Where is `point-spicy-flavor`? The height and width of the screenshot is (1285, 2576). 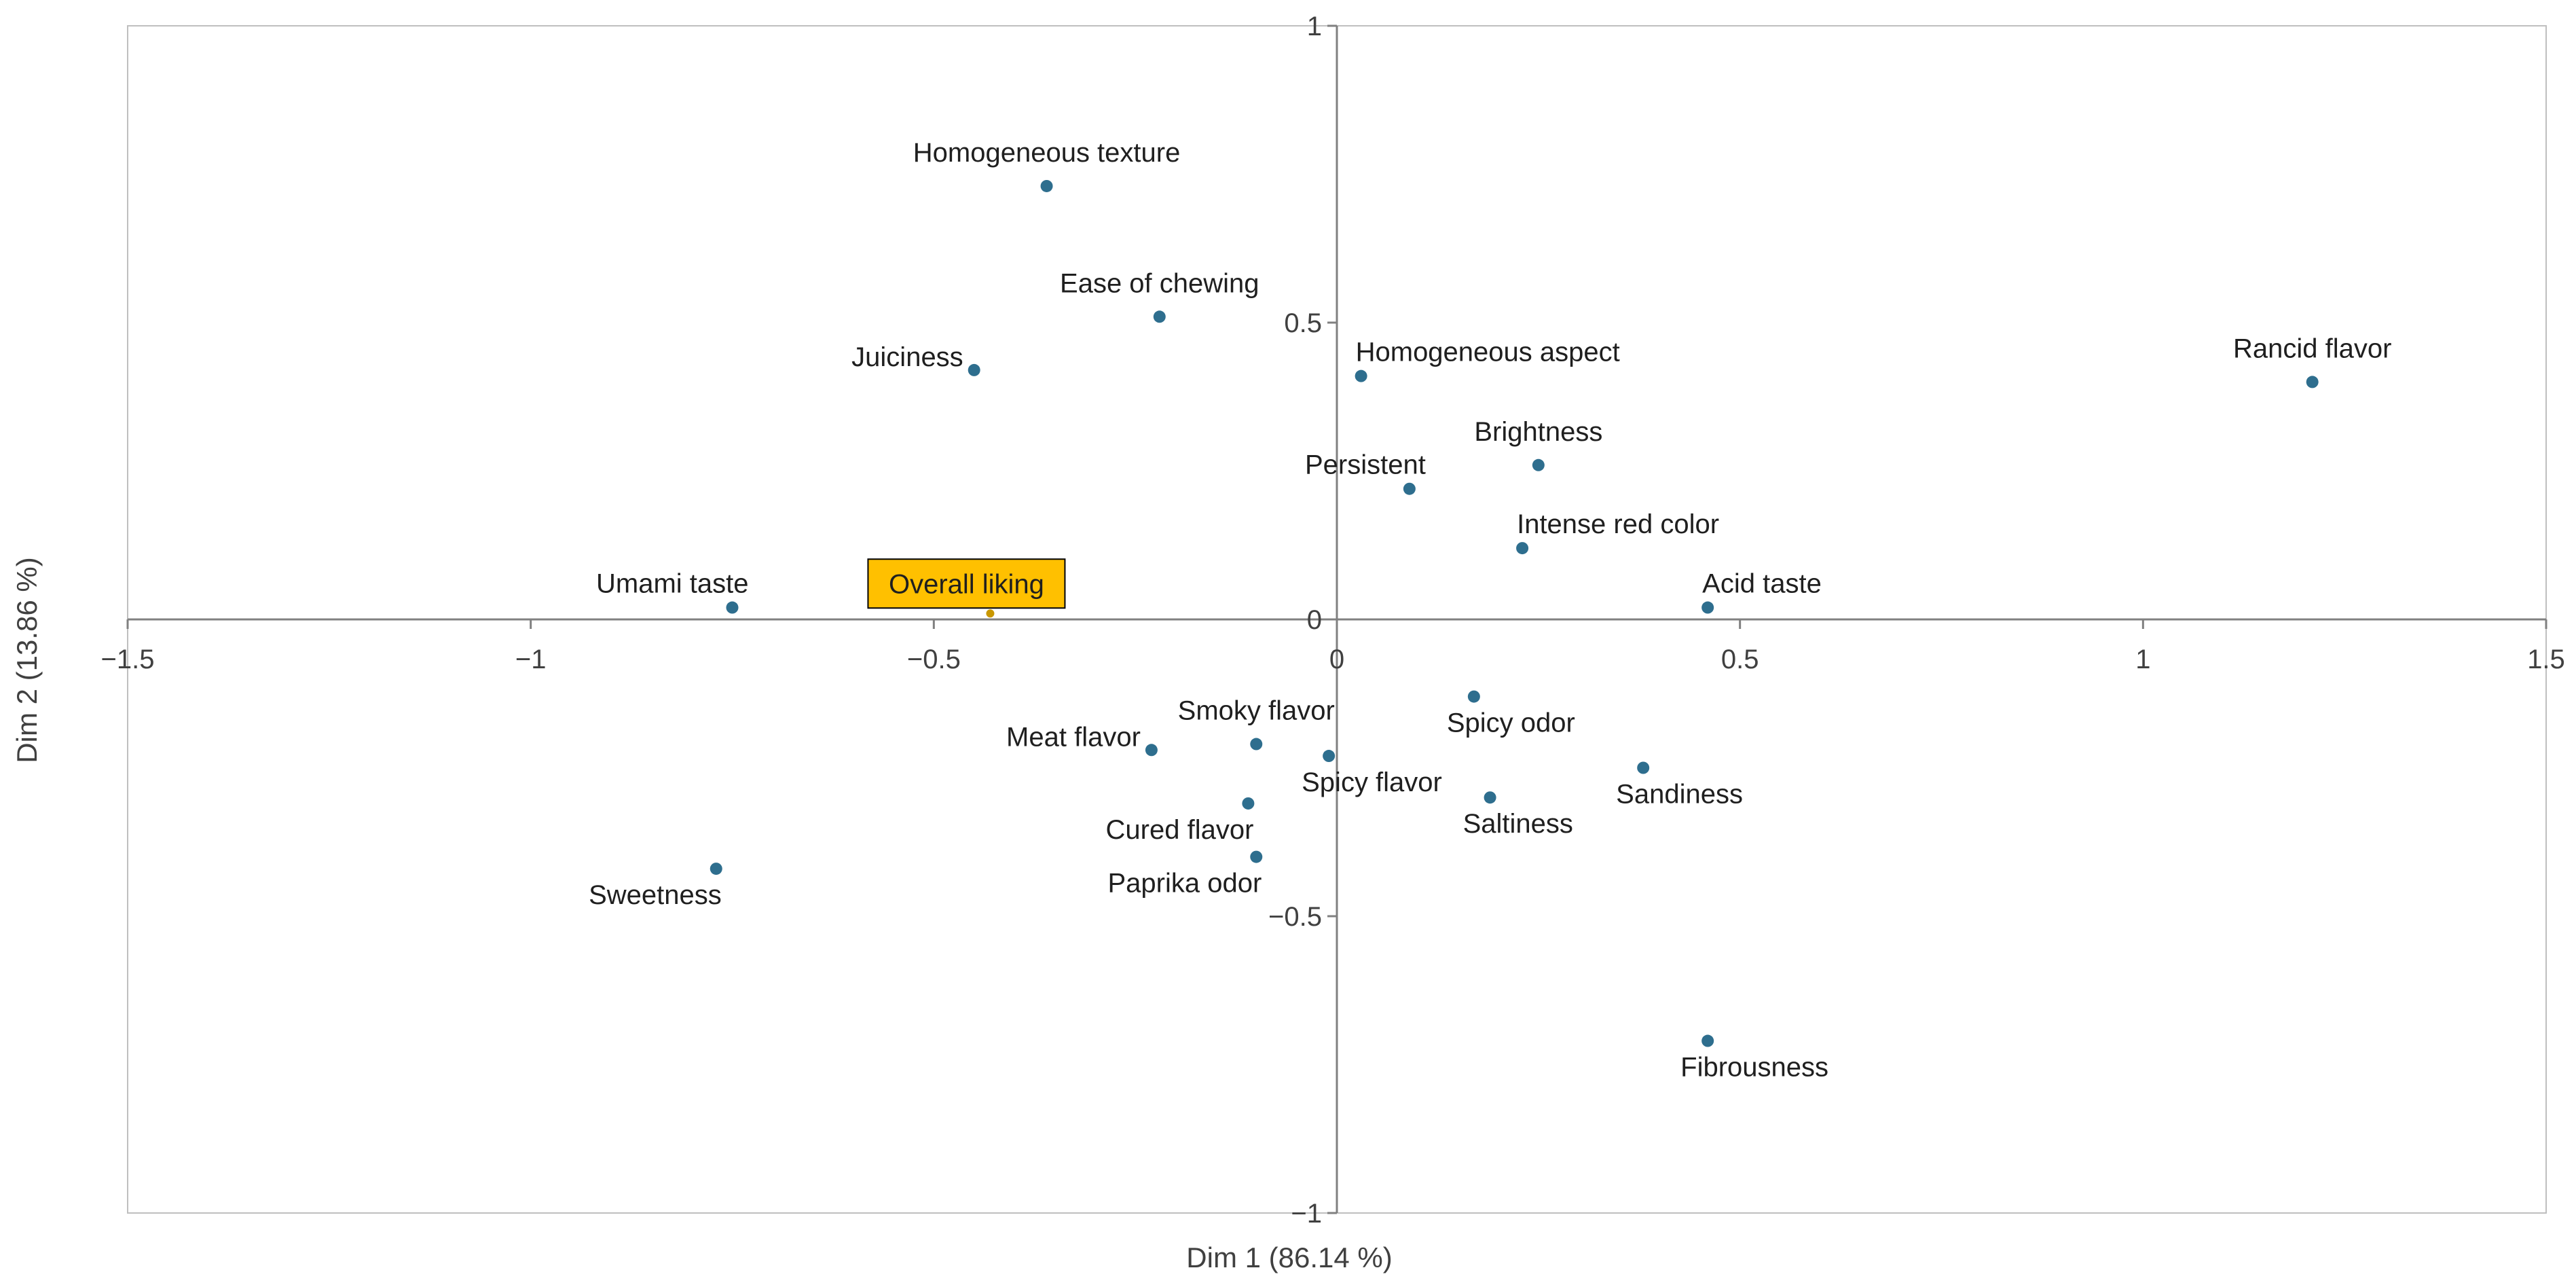
point-spicy-flavor is located at coordinates (1329, 756).